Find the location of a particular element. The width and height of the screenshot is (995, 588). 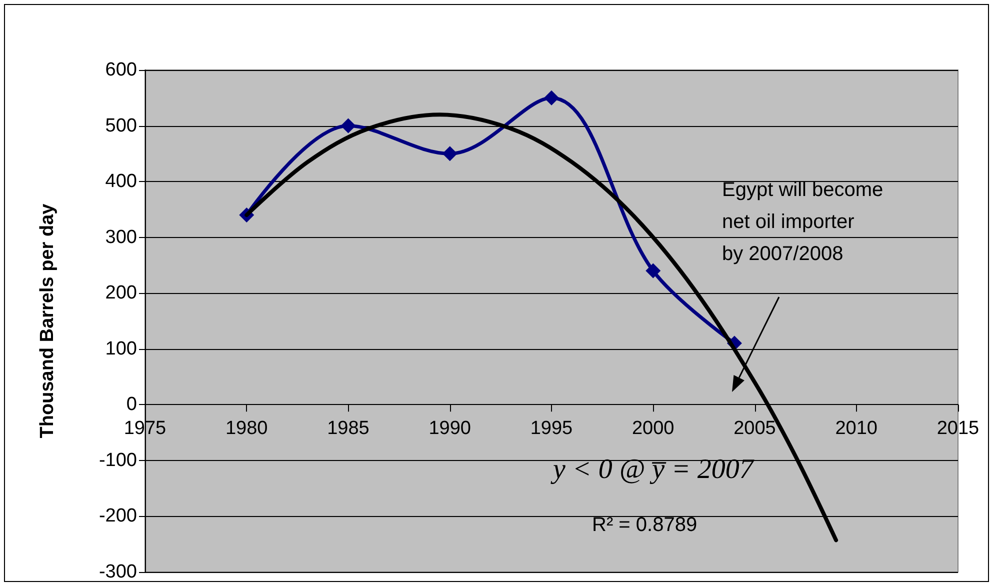

x-tick-label: 2010 is located at coordinates (856, 428).